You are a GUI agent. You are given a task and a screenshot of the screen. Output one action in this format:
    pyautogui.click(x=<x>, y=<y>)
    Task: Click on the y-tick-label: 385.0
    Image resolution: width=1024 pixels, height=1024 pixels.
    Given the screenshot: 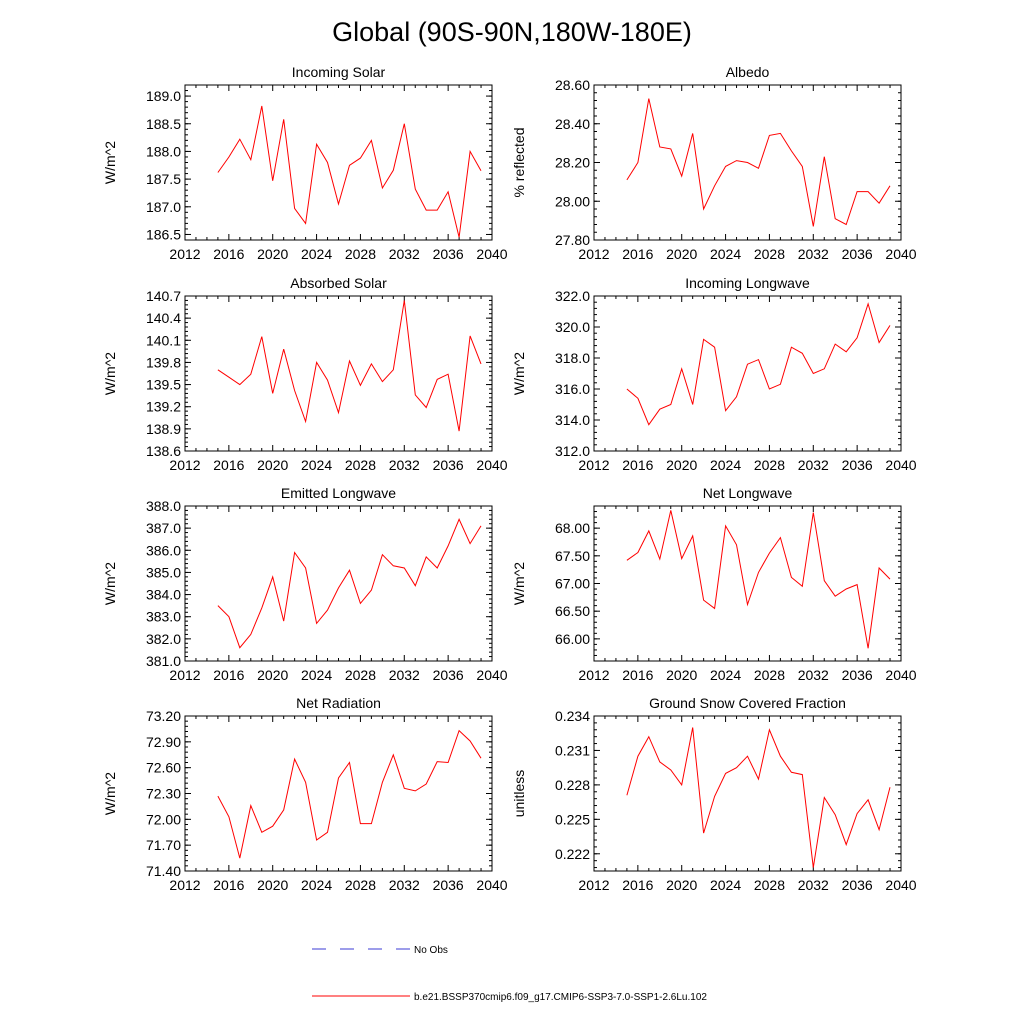 What is the action you would take?
    pyautogui.click(x=163, y=572)
    